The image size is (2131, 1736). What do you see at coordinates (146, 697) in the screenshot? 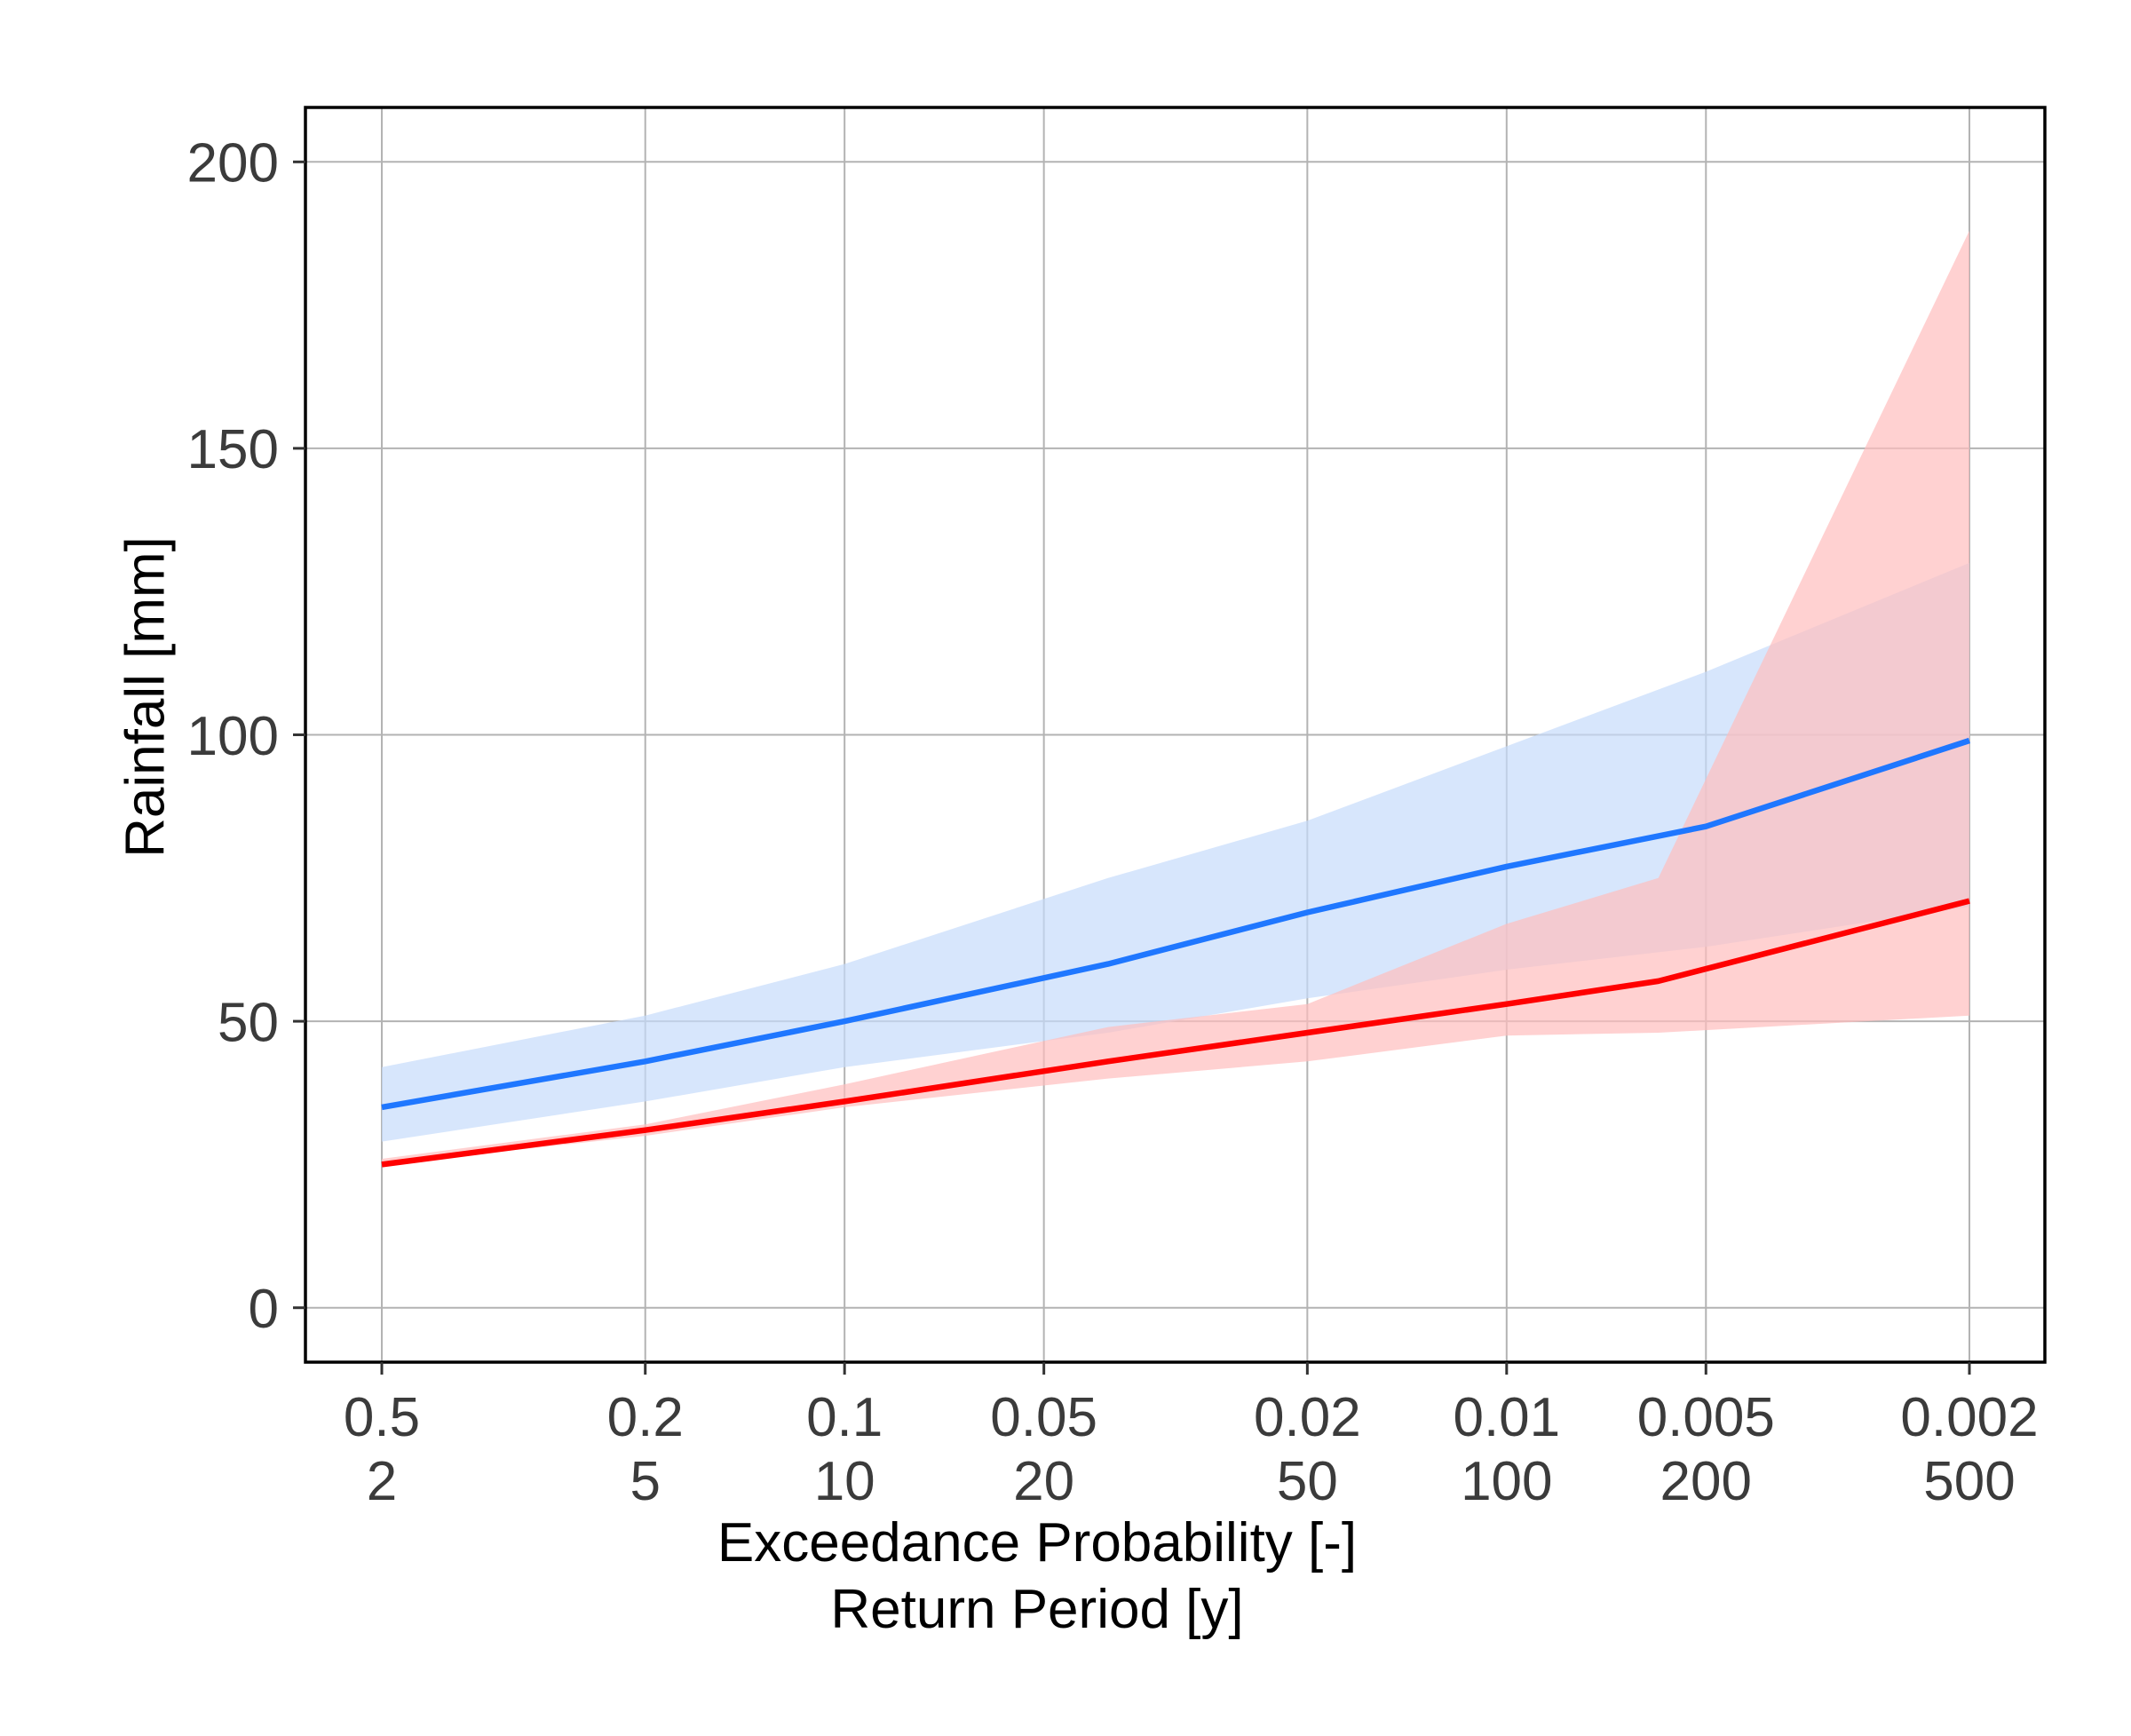
I see `y-axis-title: Rainfall [mm]` at bounding box center [146, 697].